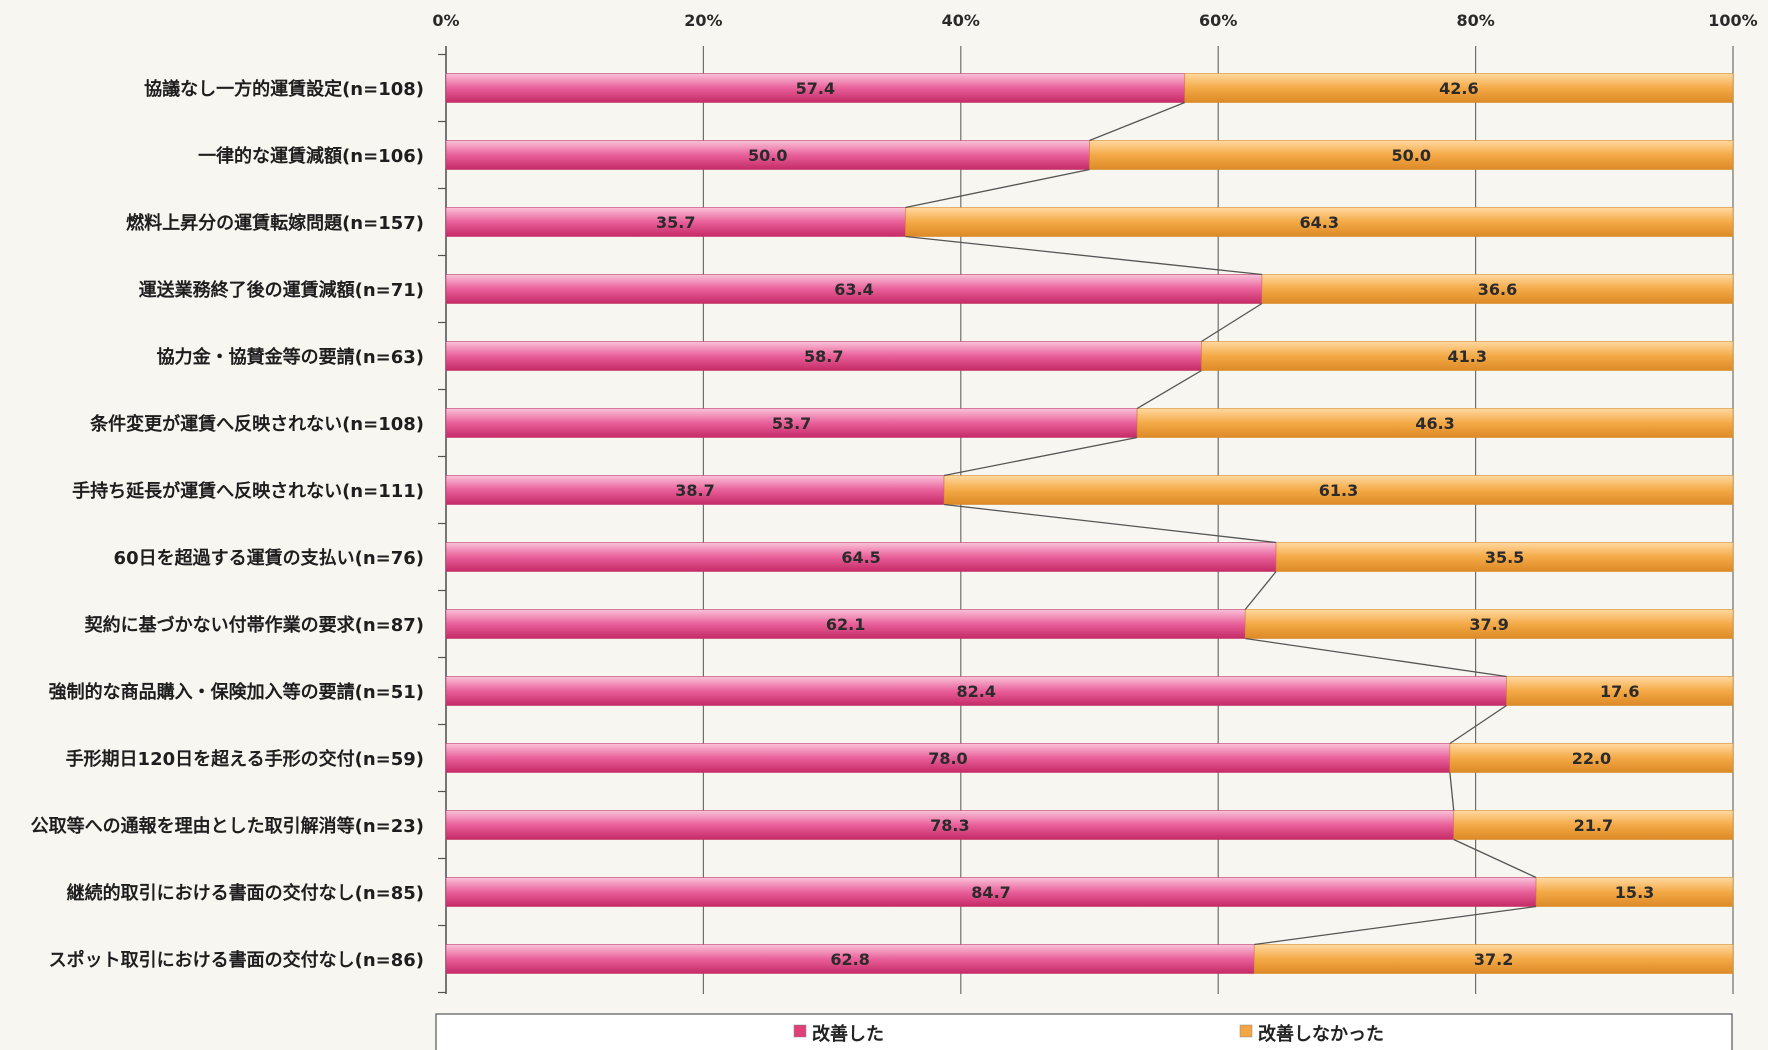 This screenshot has width=1768, height=1050. I want to click on legend-swatch-not-improved, so click(1246, 1031).